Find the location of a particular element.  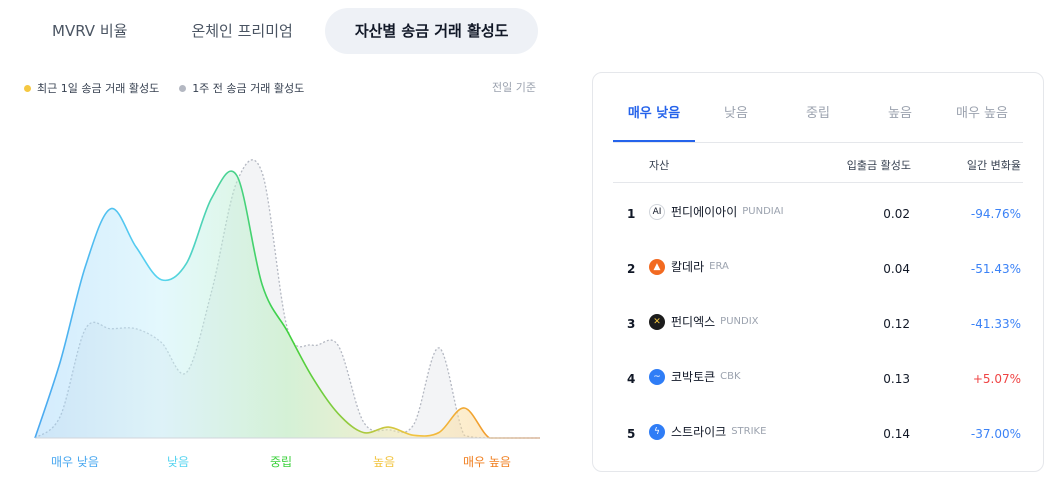

legend-dot-recent is located at coordinates (27, 88).